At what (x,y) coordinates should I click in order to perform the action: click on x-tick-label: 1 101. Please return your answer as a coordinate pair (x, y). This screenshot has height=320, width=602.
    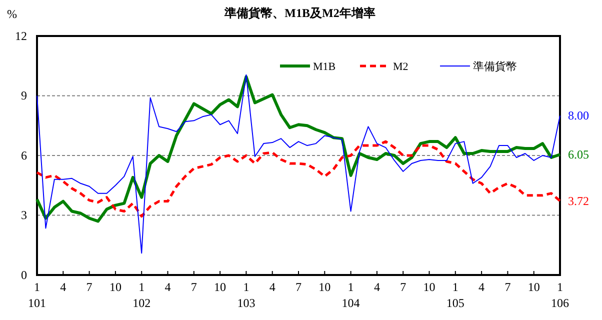
    Looking at the image, I should click on (37, 295).